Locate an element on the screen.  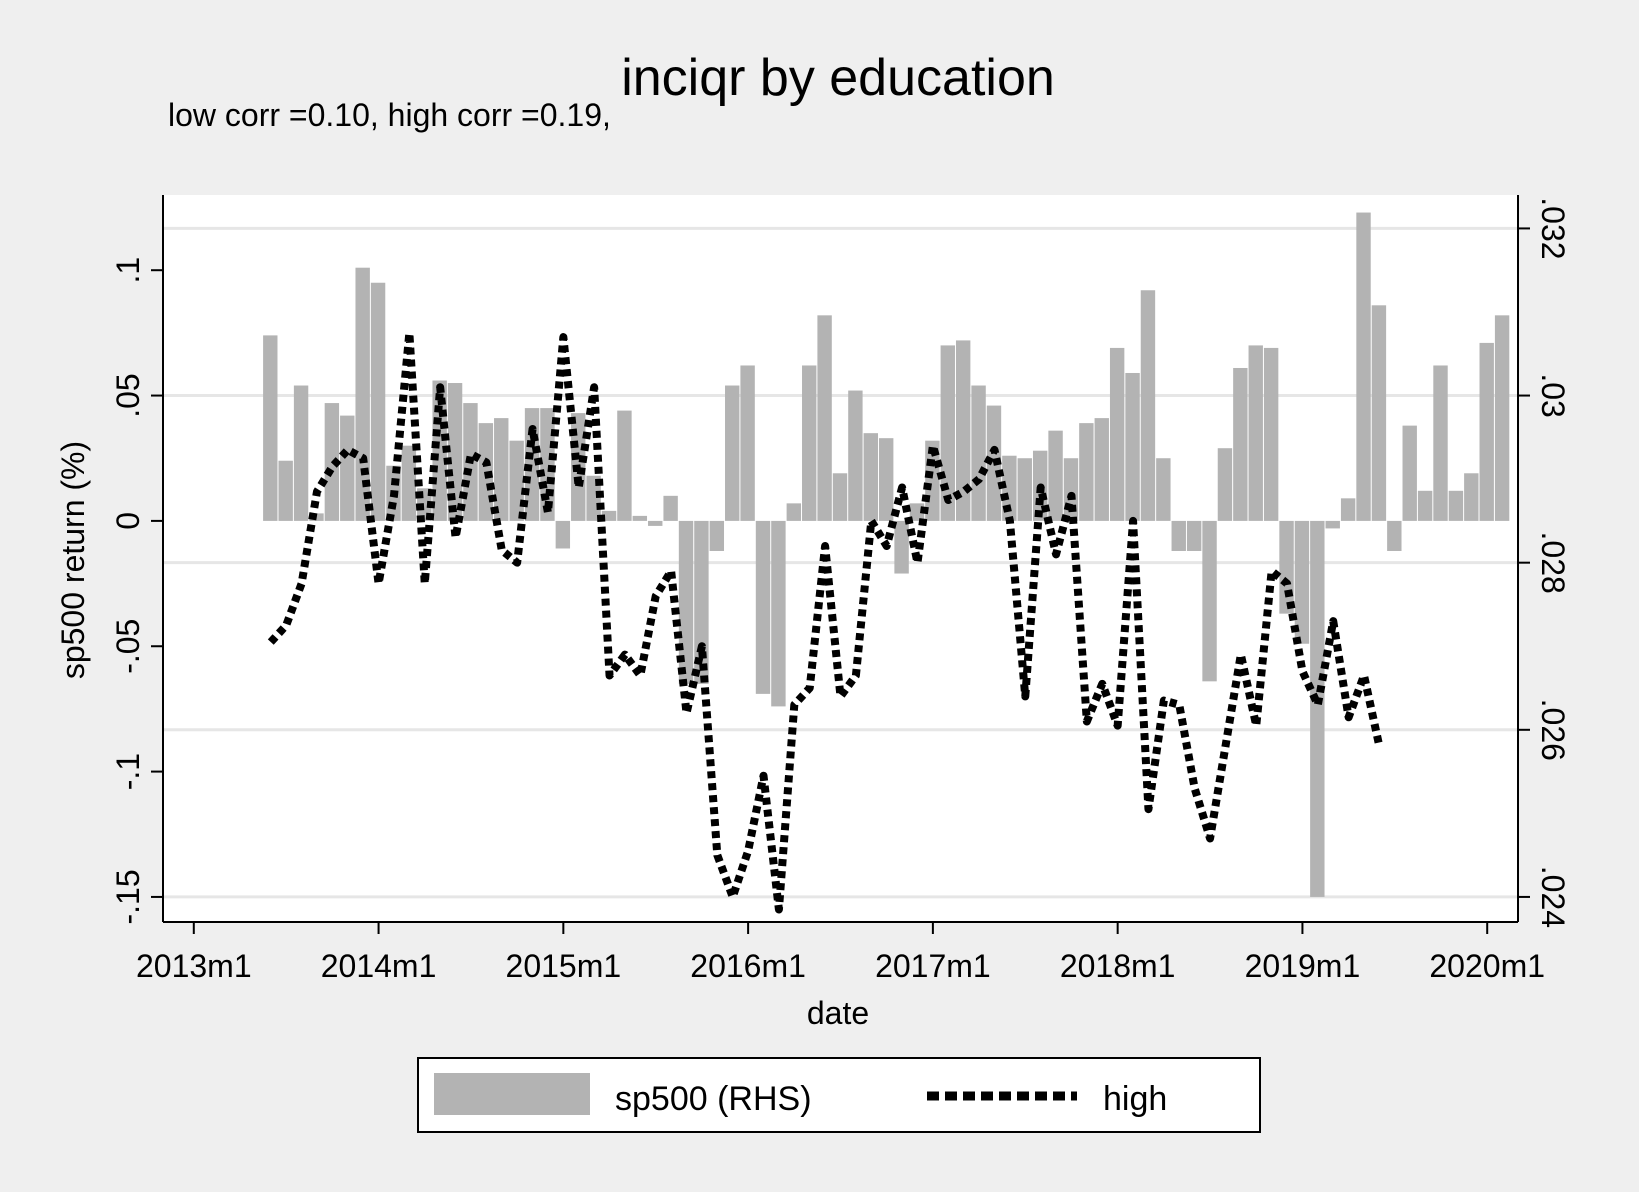
right-tick-label: .024 is located at coordinates (1553, 897).